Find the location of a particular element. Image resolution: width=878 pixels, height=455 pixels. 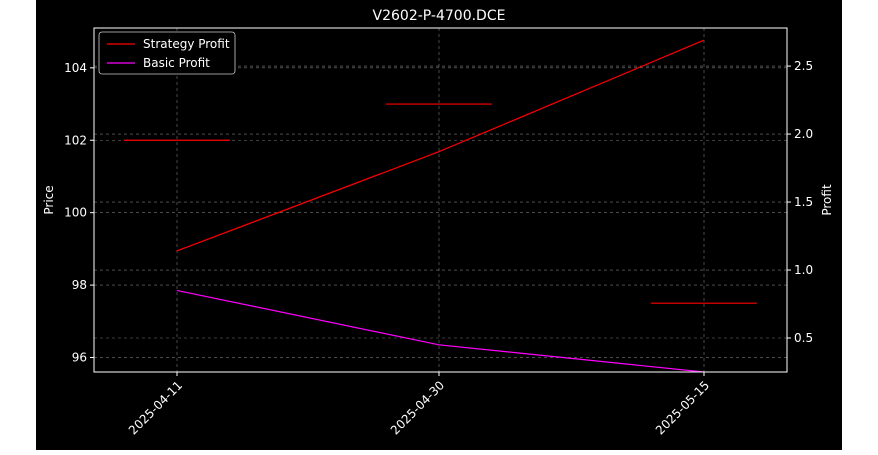

tick-label-right: 2.0 is located at coordinates (803, 134).